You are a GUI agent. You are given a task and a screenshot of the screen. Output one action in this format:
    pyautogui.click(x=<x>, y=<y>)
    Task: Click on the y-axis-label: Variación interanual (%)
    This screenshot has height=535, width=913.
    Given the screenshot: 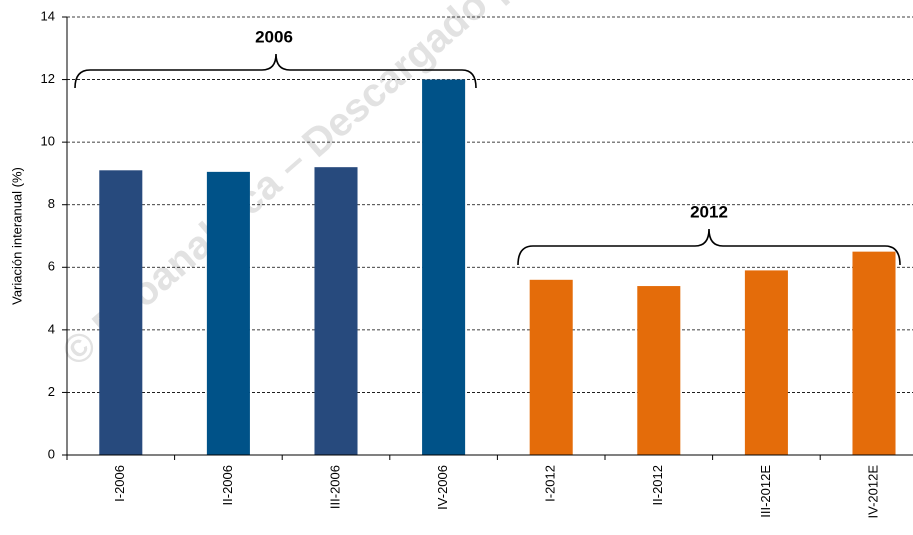 What is the action you would take?
    pyautogui.click(x=16, y=236)
    